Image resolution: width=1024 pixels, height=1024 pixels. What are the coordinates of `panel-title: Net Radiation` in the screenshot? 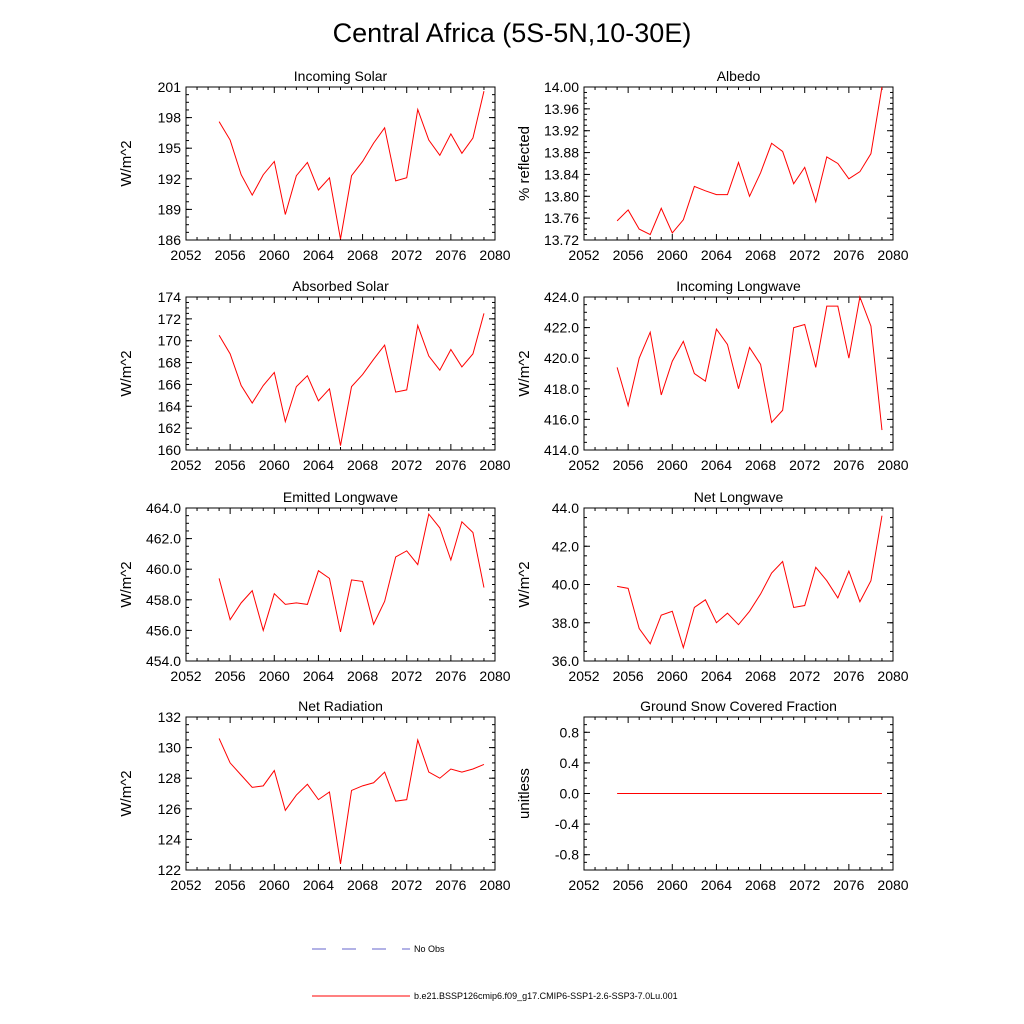 It's located at (340, 706).